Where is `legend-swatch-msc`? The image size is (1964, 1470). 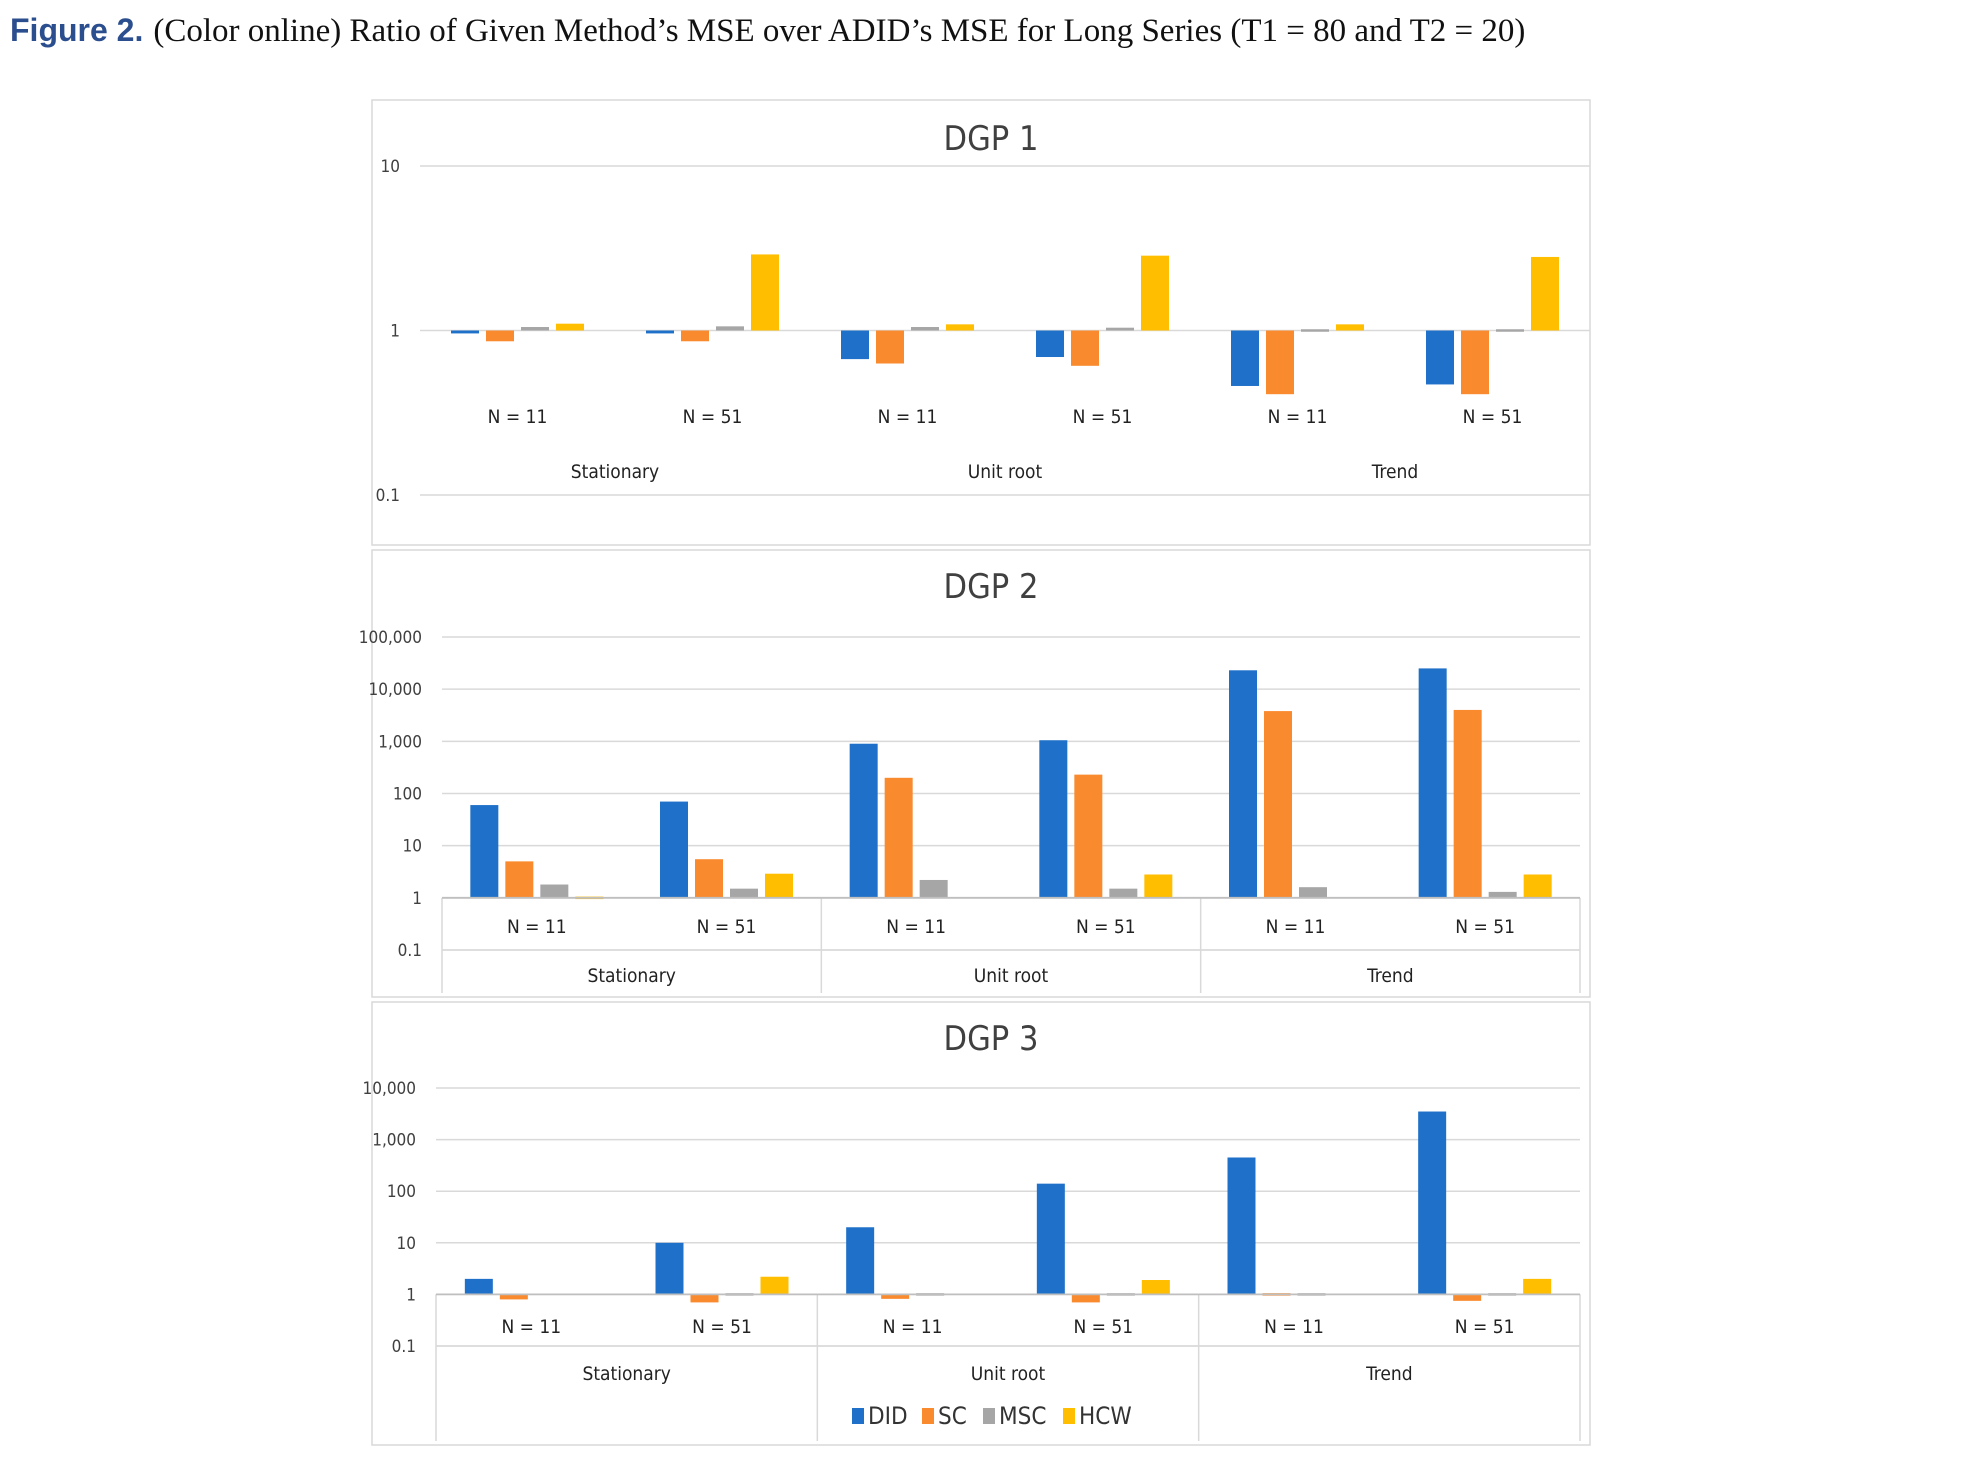
legend-swatch-msc is located at coordinates (989, 1416).